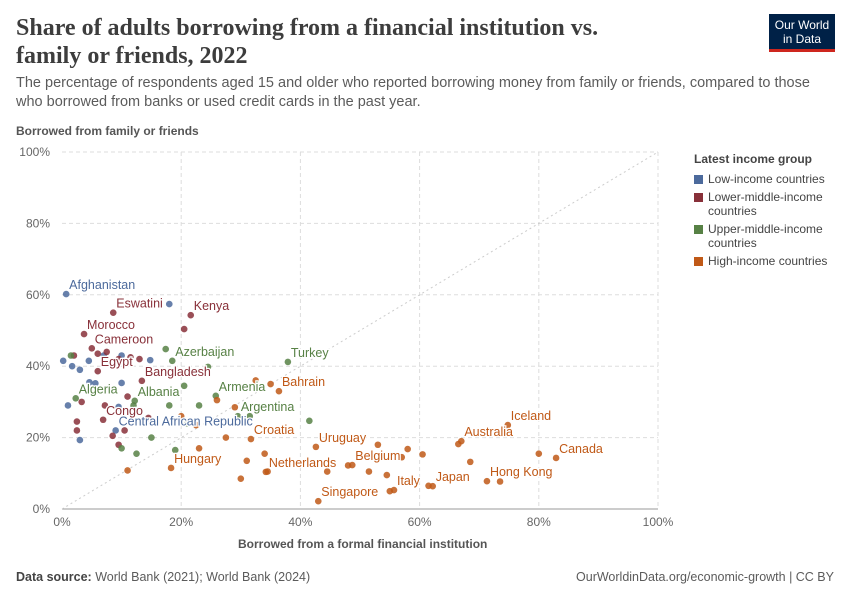 This screenshot has height=600, width=850. What do you see at coordinates (531, 416) in the screenshot?
I see `point-label: Iceland` at bounding box center [531, 416].